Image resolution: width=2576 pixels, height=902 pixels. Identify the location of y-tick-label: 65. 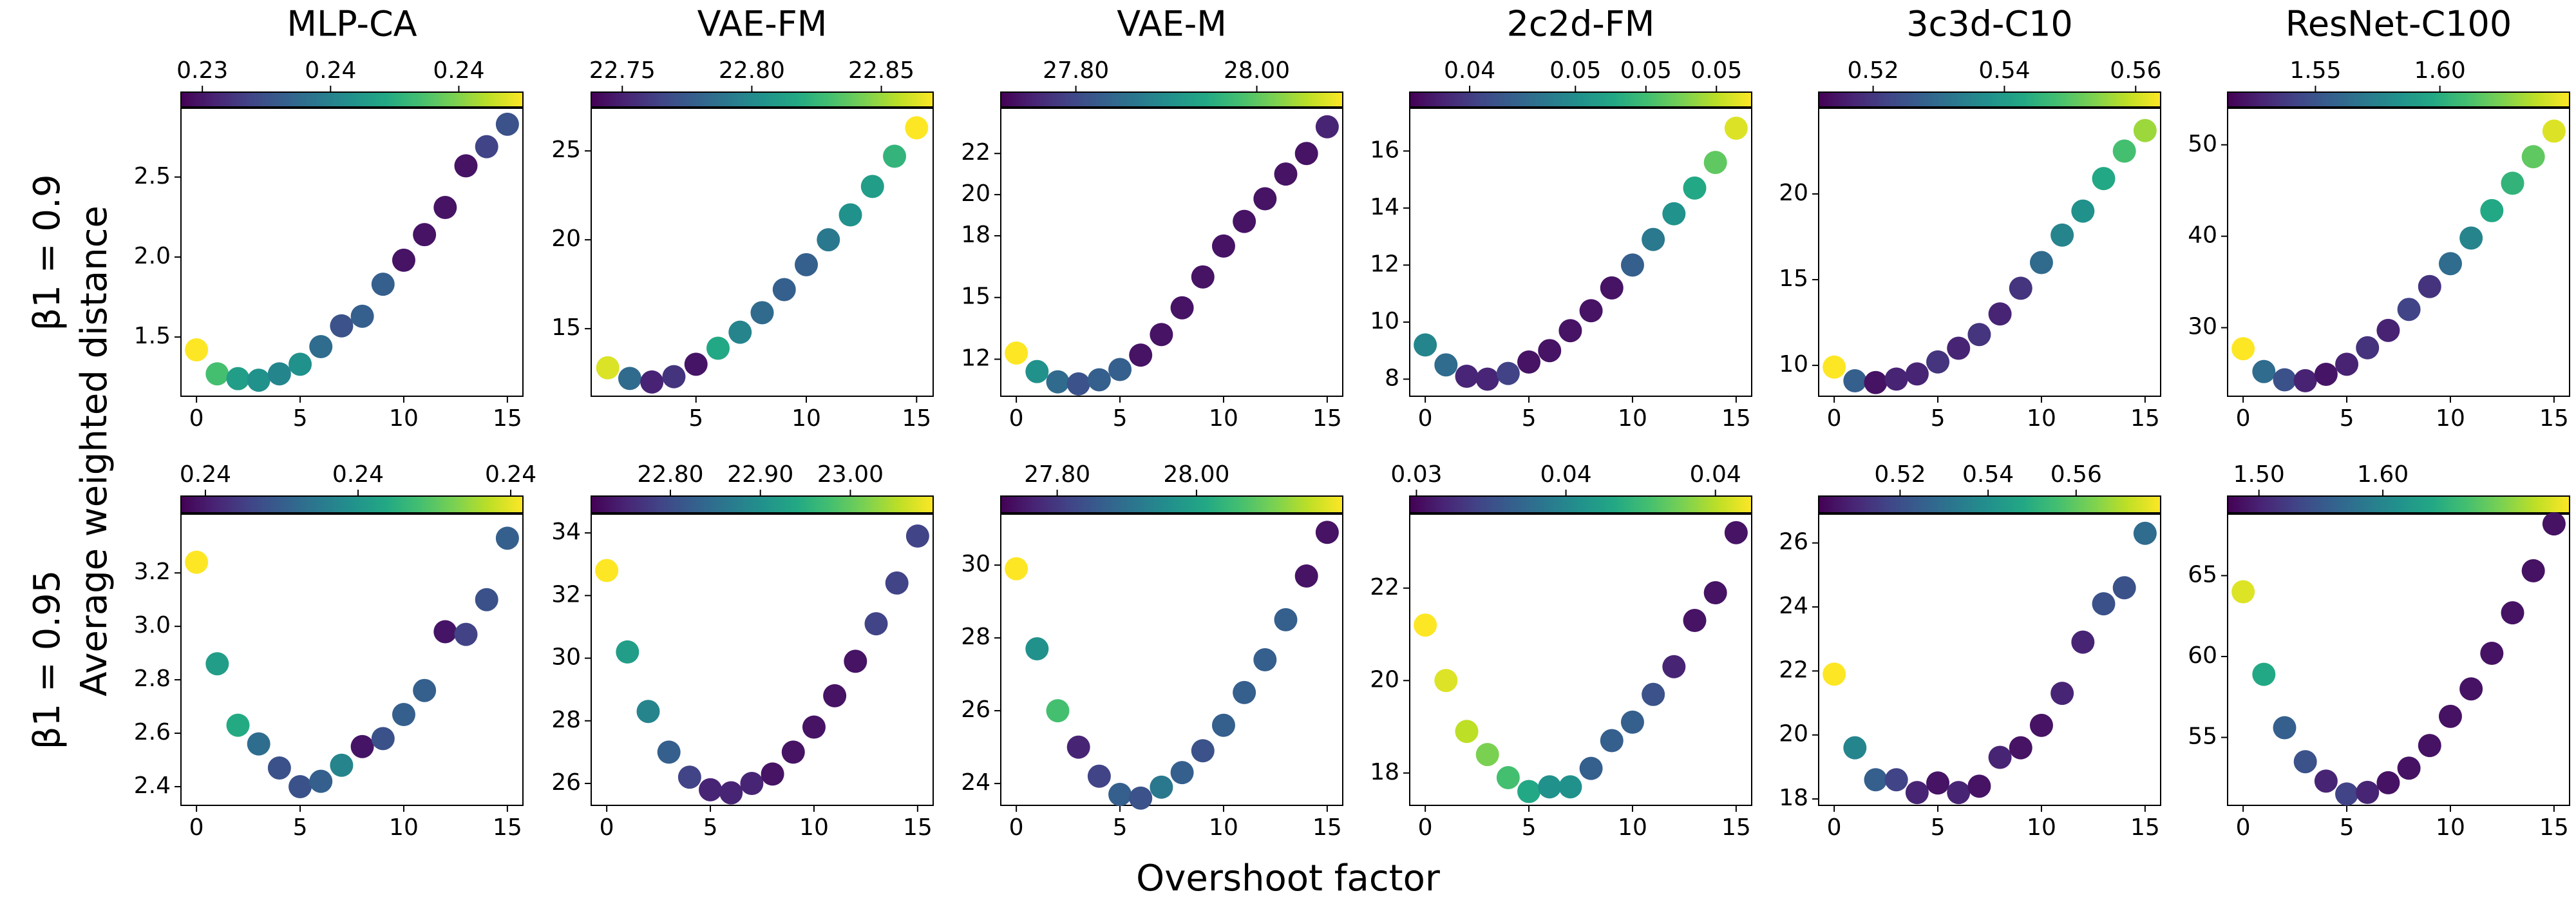
(2202, 574).